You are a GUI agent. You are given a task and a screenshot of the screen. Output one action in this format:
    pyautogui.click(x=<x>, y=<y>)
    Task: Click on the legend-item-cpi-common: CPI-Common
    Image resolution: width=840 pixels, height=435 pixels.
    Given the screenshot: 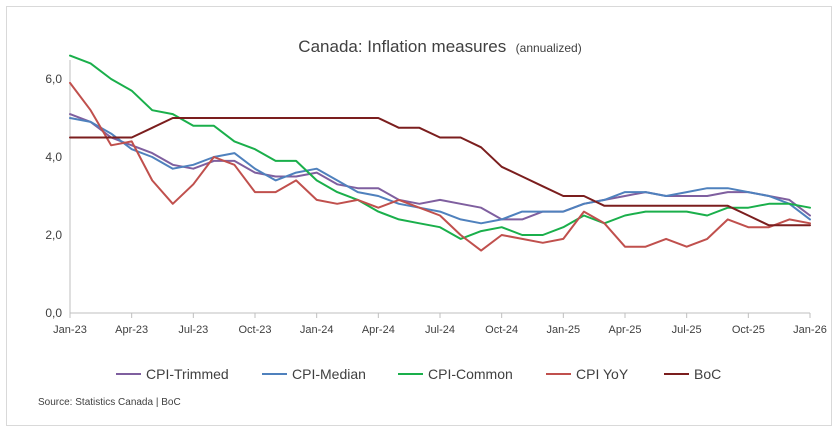 What is the action you would take?
    pyautogui.click(x=455, y=374)
    